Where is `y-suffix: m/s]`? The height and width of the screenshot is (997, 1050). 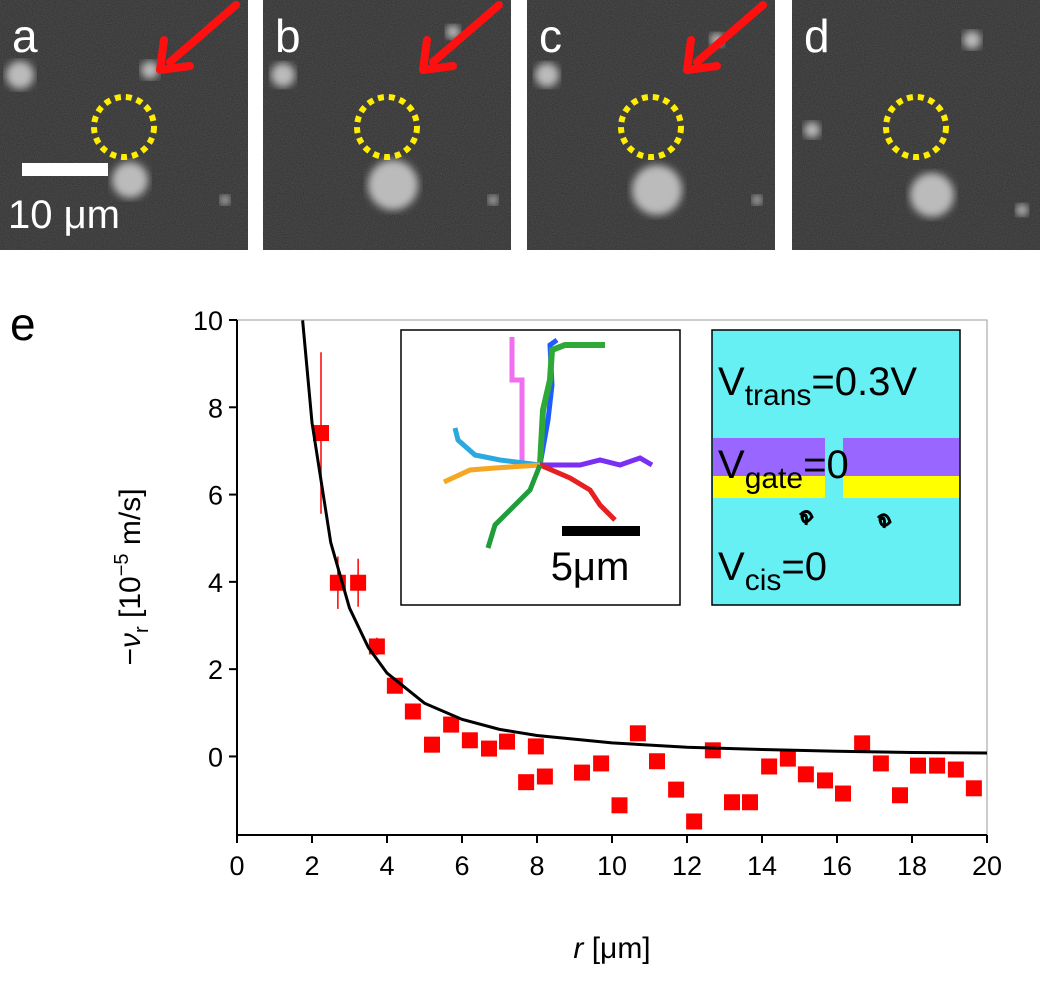
y-suffix: m/s] is located at coordinates (130, 520).